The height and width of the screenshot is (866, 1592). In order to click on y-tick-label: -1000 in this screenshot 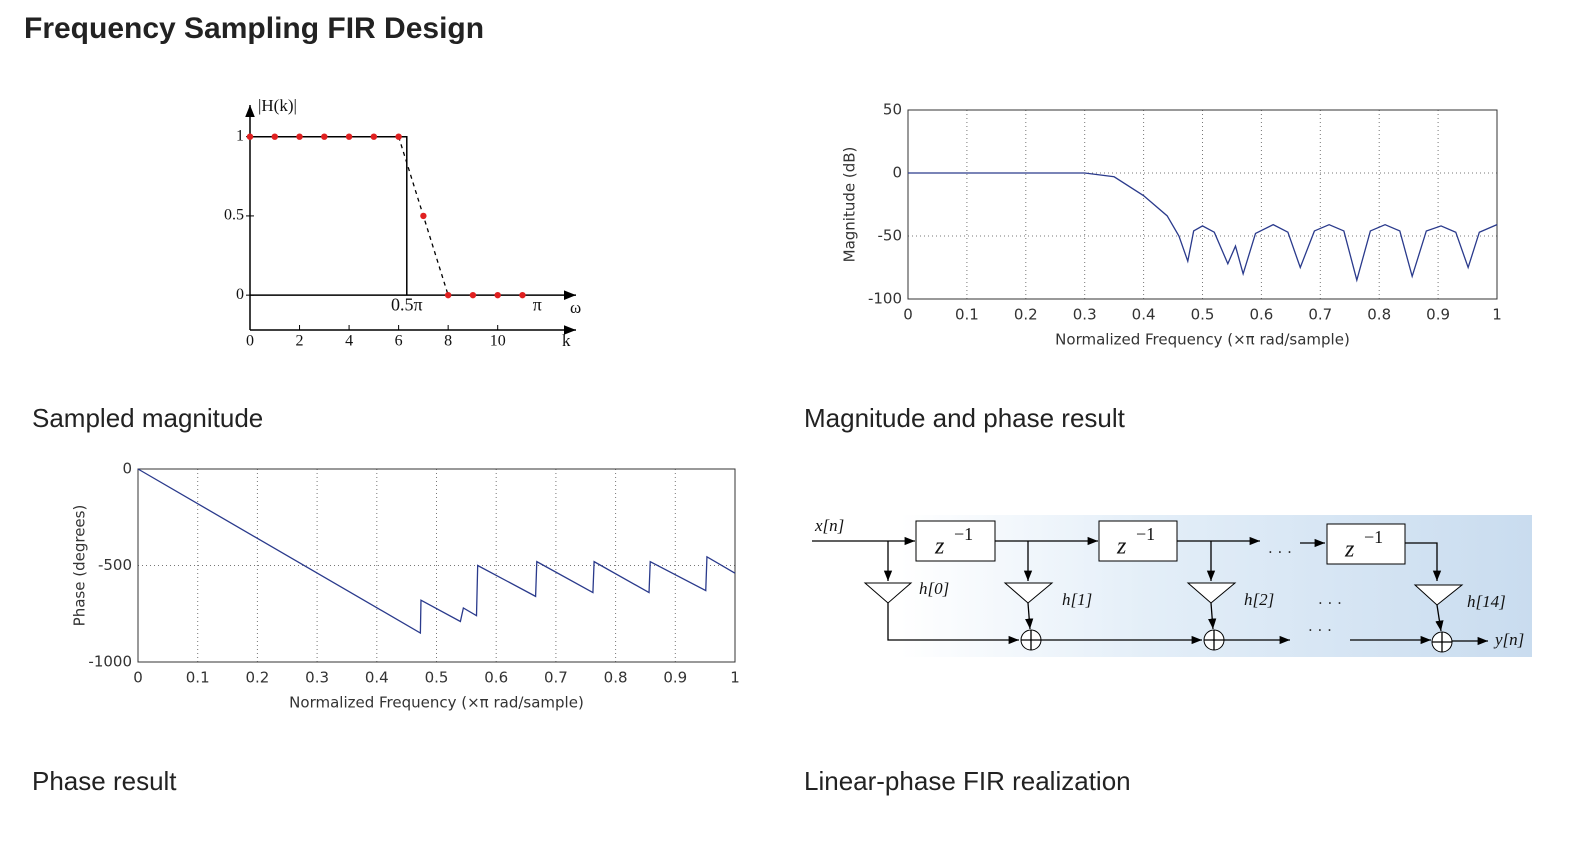, I will do `click(110, 662)`.